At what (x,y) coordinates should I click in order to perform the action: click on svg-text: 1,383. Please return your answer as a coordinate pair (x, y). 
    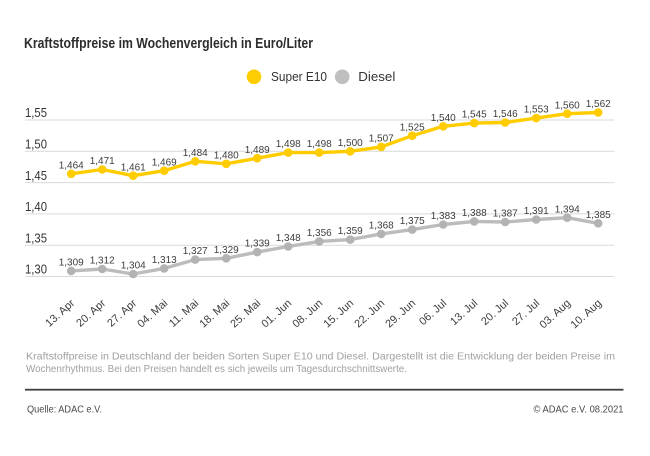
    Looking at the image, I should click on (443, 216).